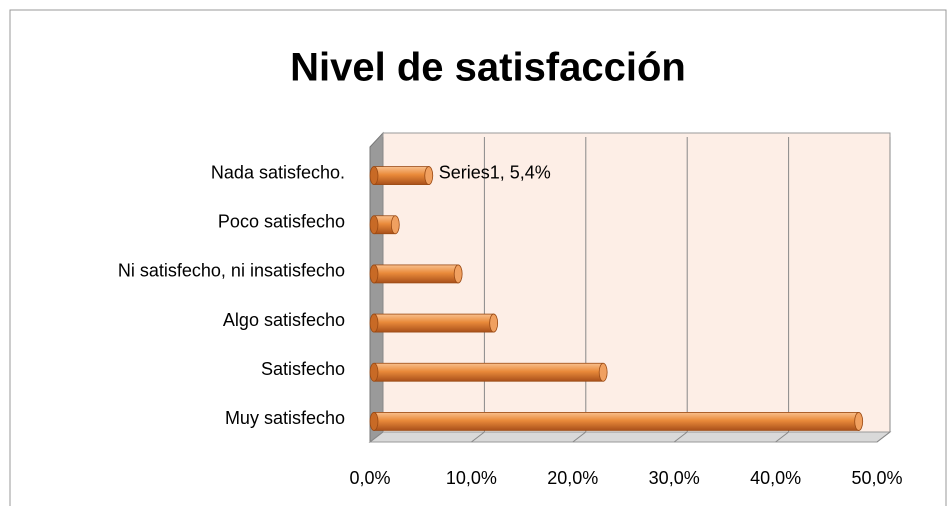 The height and width of the screenshot is (506, 952). Describe the element at coordinates (674, 478) in the screenshot. I see `x-tick-label: 30,0%` at that location.